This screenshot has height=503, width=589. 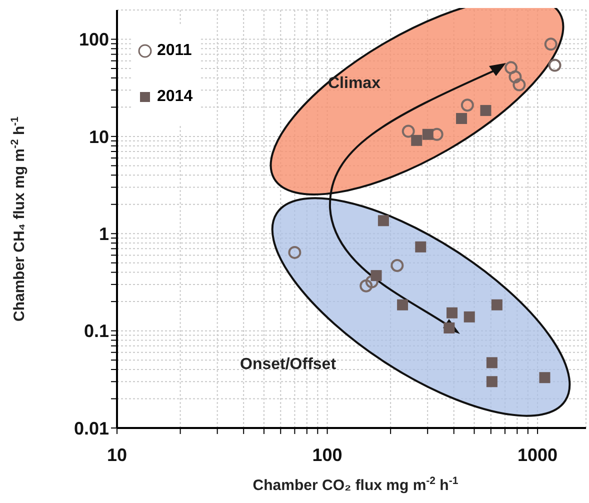 I want to click on annotation: Climax, so click(x=354, y=83).